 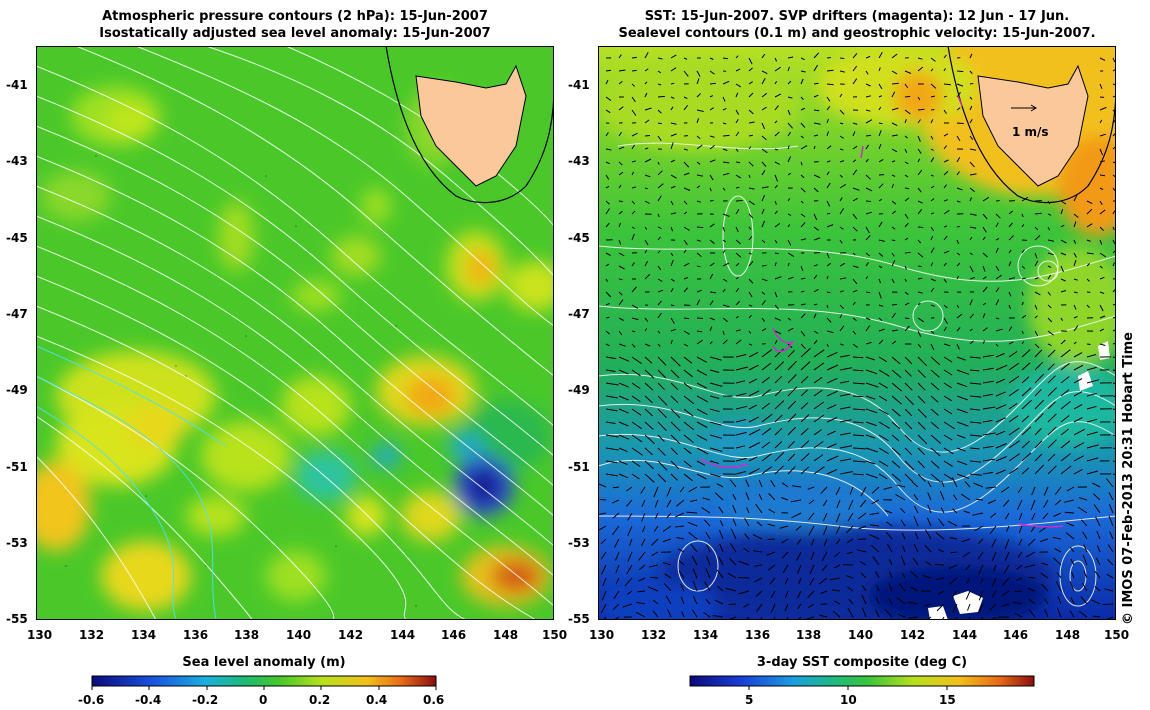 I want to click on y-tick: -55, so click(x=579, y=619).